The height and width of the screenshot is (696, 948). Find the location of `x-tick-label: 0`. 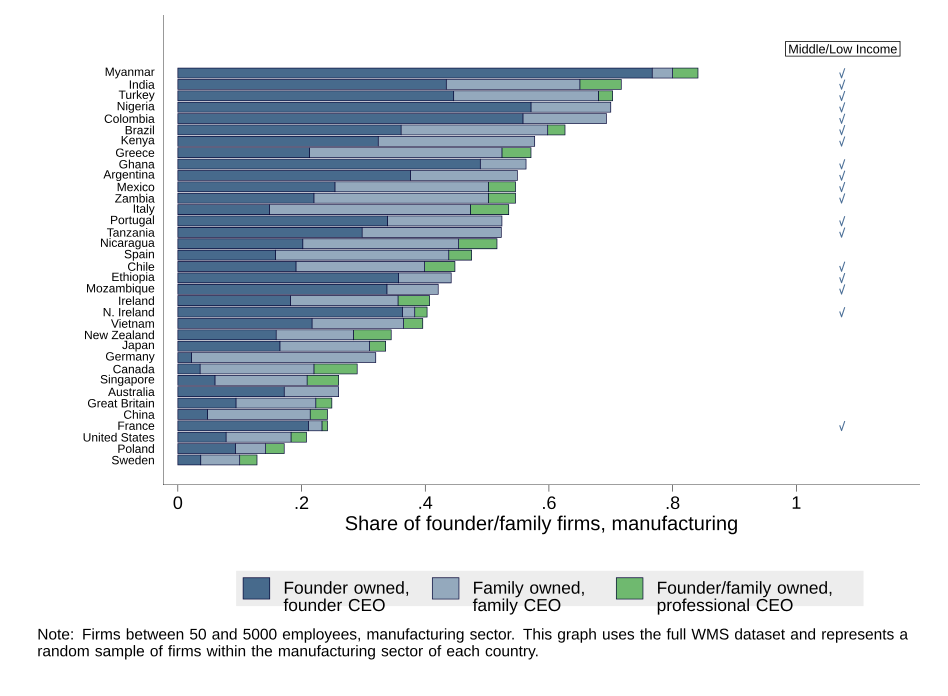

x-tick-label: 0 is located at coordinates (178, 503).